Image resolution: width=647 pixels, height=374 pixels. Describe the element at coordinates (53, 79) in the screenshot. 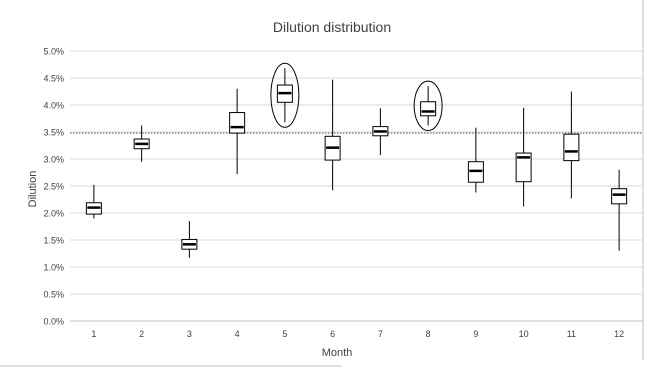

I see `y-tick-label: 4.5%` at that location.